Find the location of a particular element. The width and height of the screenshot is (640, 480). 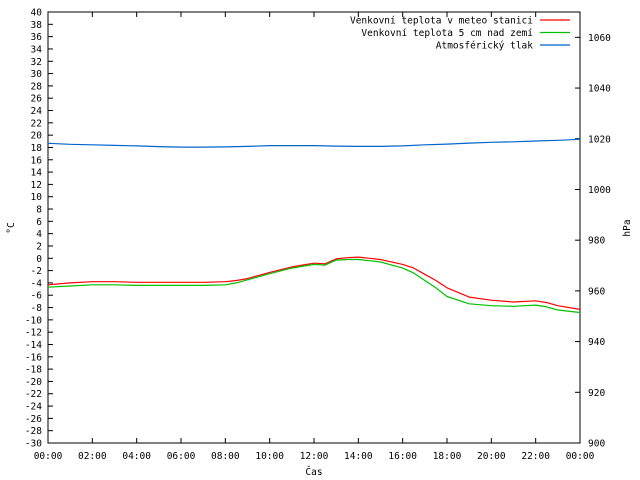

y-tick-label: 28 is located at coordinates (37, 86).